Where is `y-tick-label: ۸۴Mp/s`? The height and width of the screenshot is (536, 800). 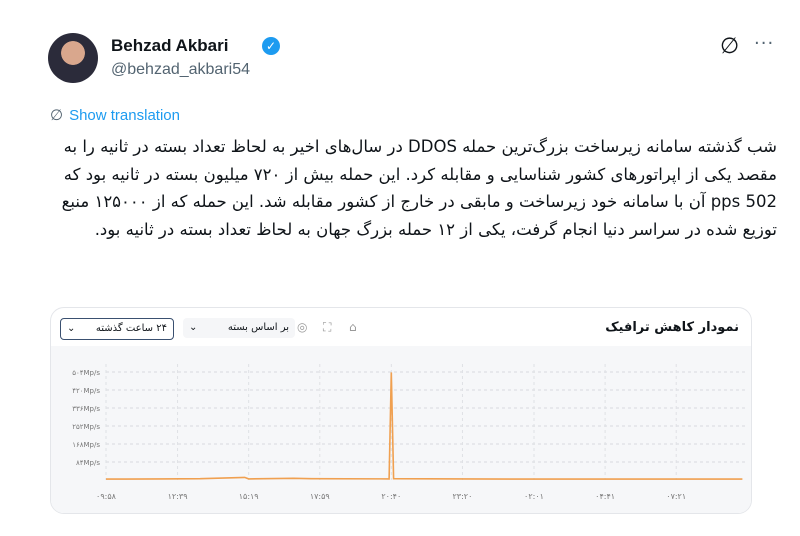 y-tick-label: ۸۴Mp/s is located at coordinates (88, 463).